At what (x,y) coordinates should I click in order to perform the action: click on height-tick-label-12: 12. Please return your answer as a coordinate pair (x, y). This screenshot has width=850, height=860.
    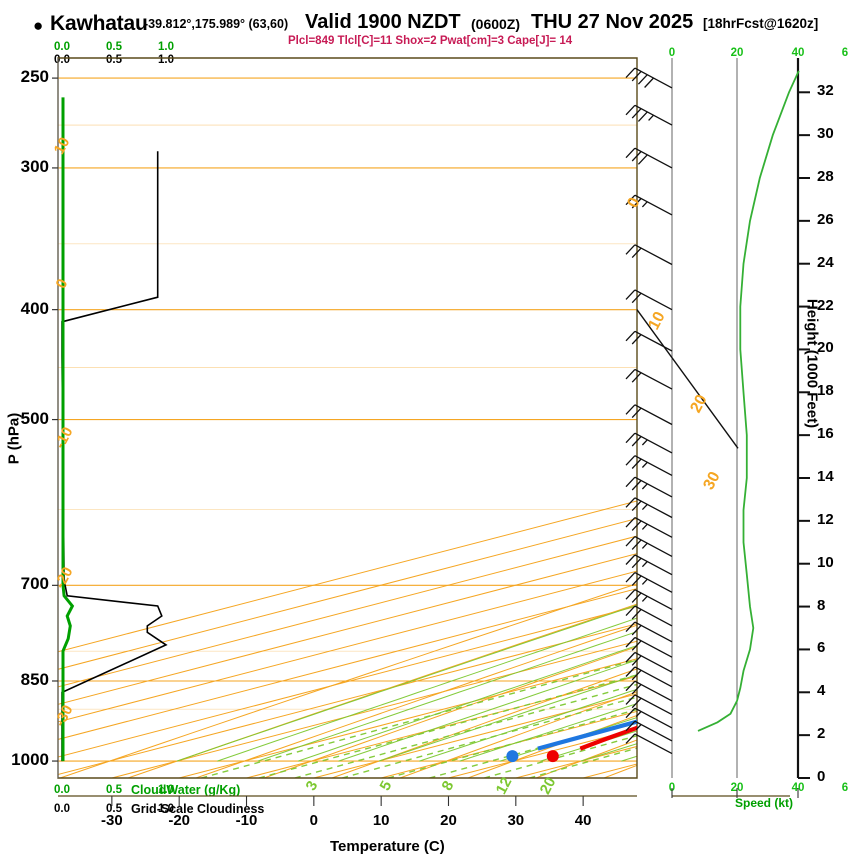
    Looking at the image, I should click on (825, 519).